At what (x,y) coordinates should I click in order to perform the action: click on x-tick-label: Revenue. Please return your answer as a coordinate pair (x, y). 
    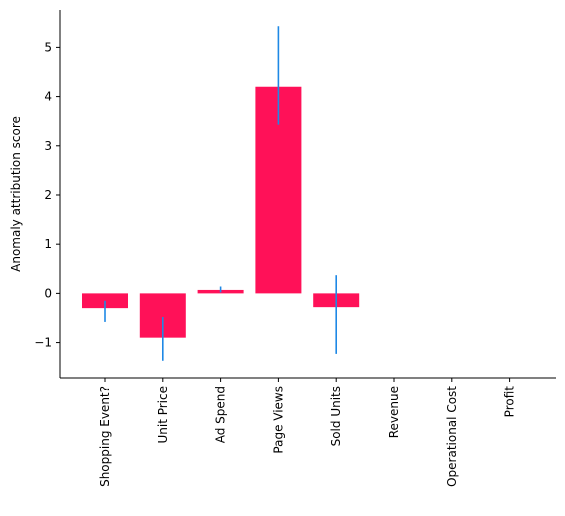
    Looking at the image, I should click on (394, 412).